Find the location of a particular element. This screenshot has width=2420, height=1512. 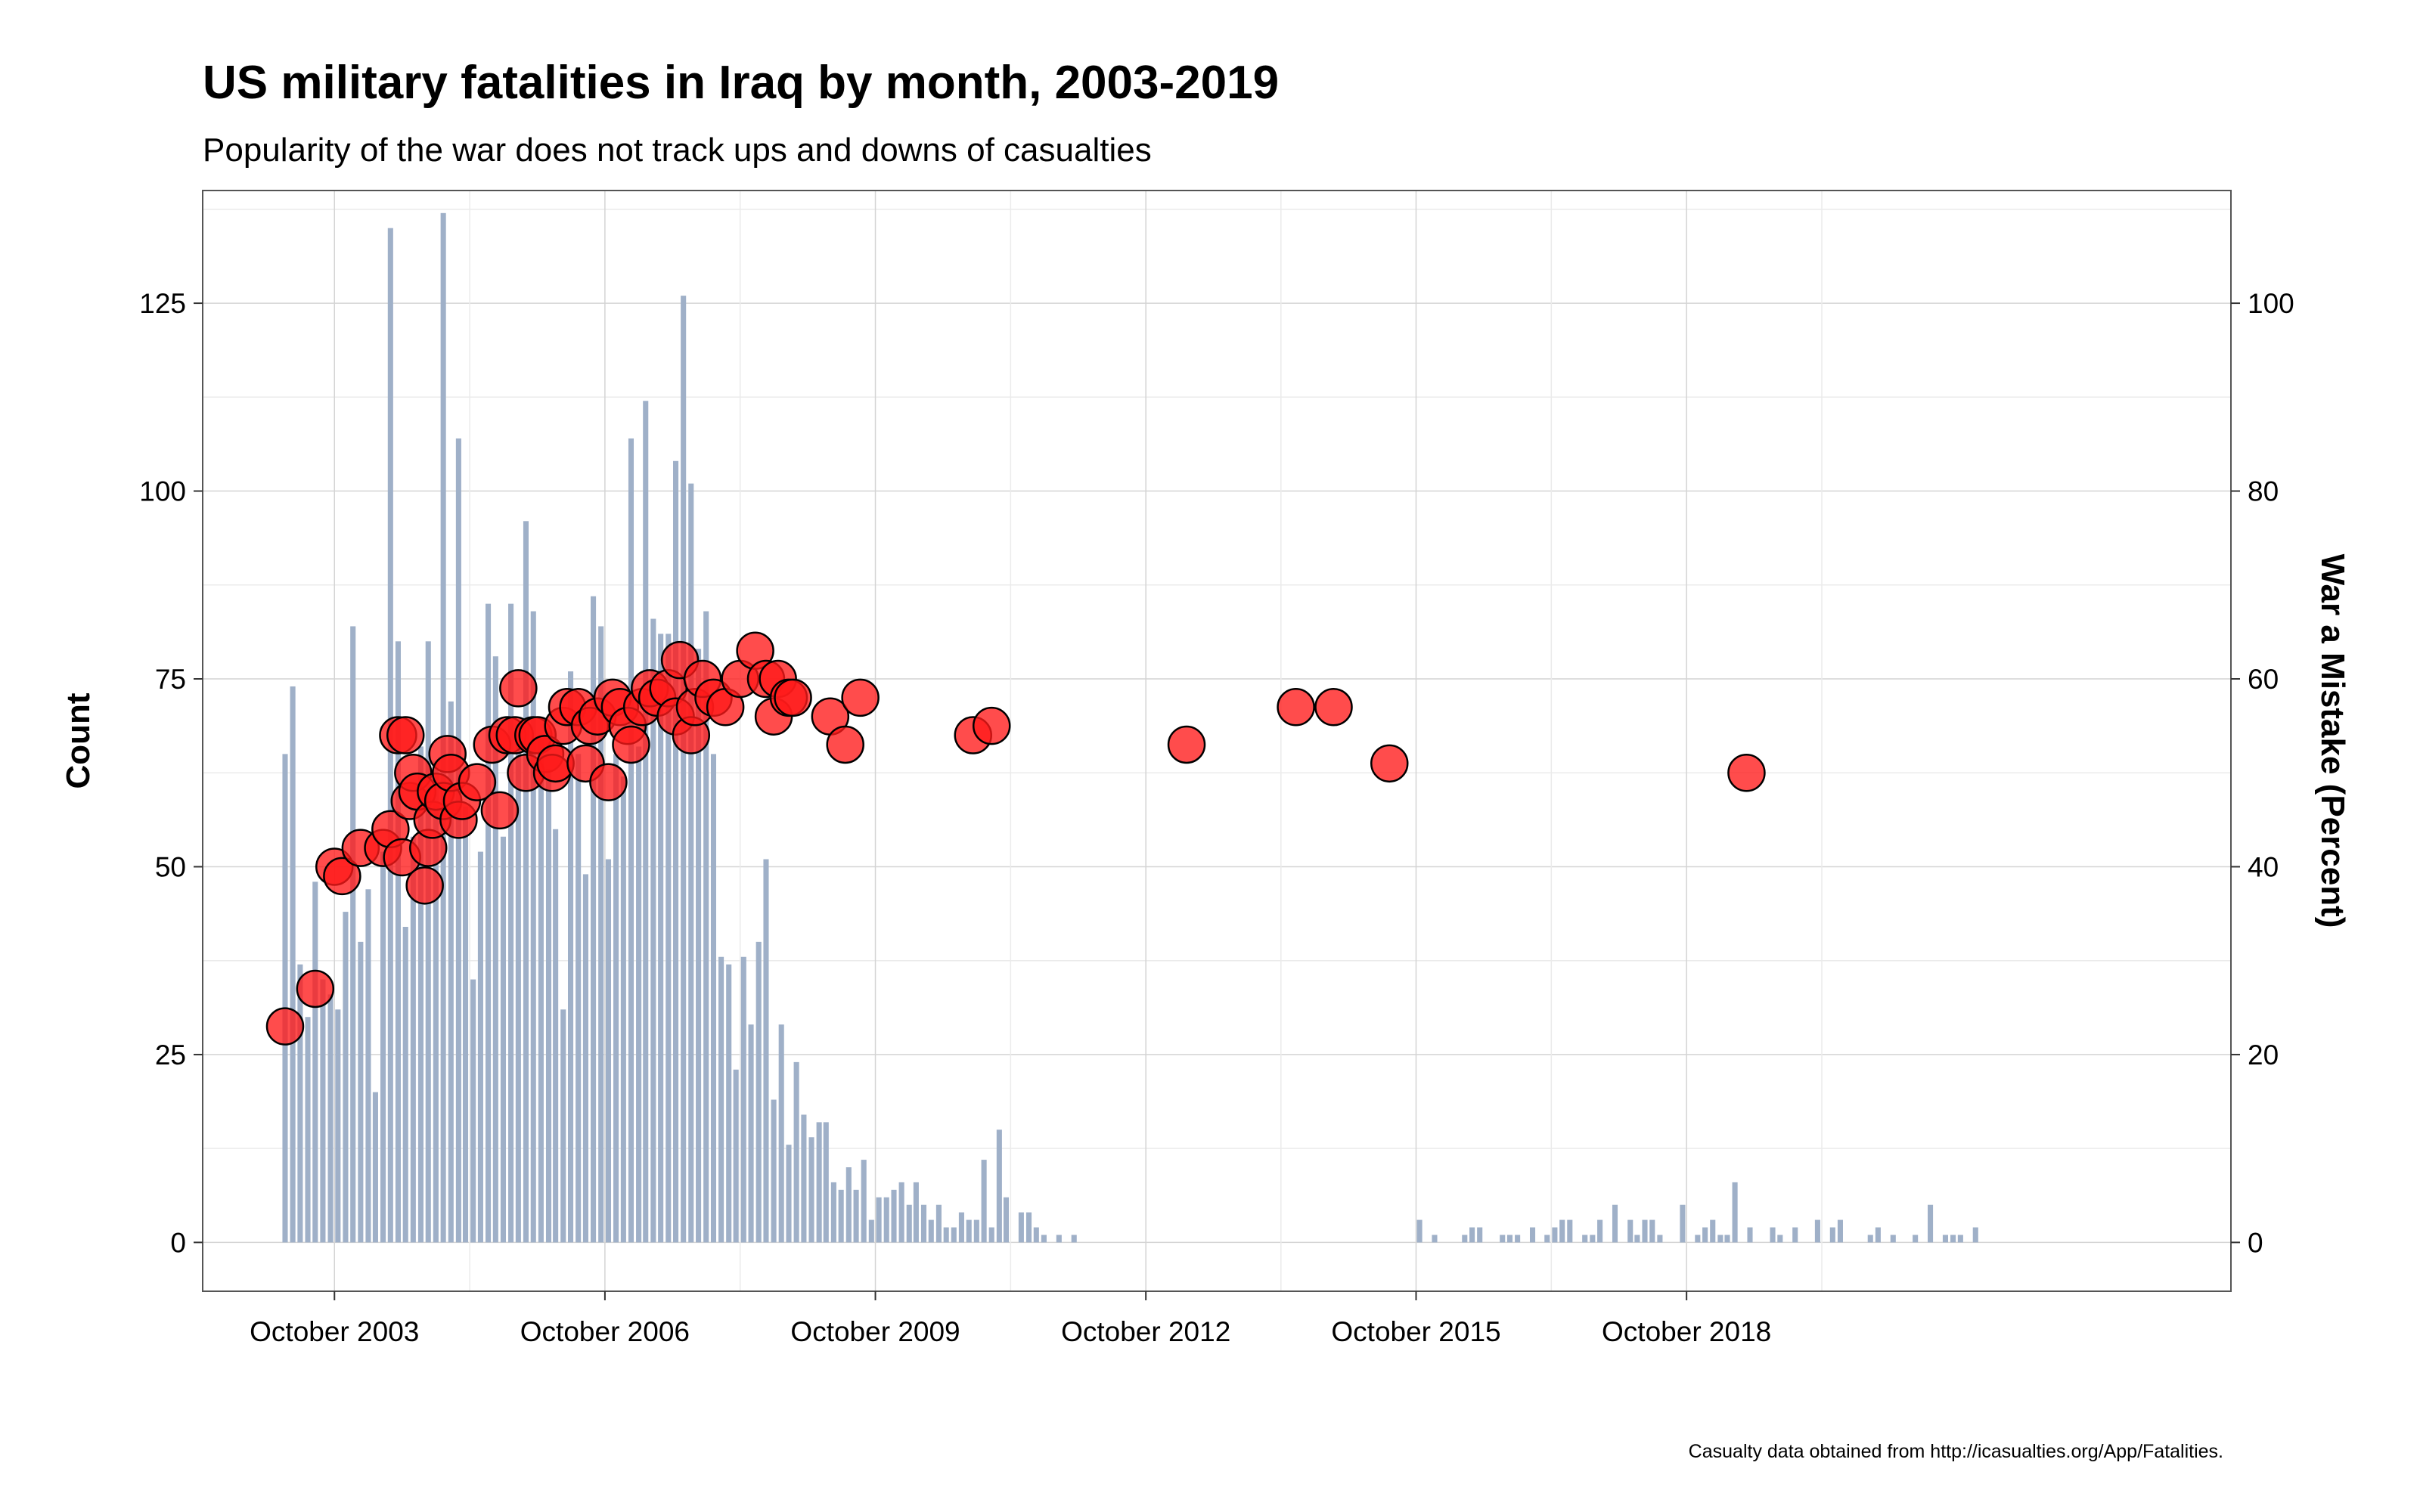

y2-tick-label: 60 is located at coordinates (2263, 679).